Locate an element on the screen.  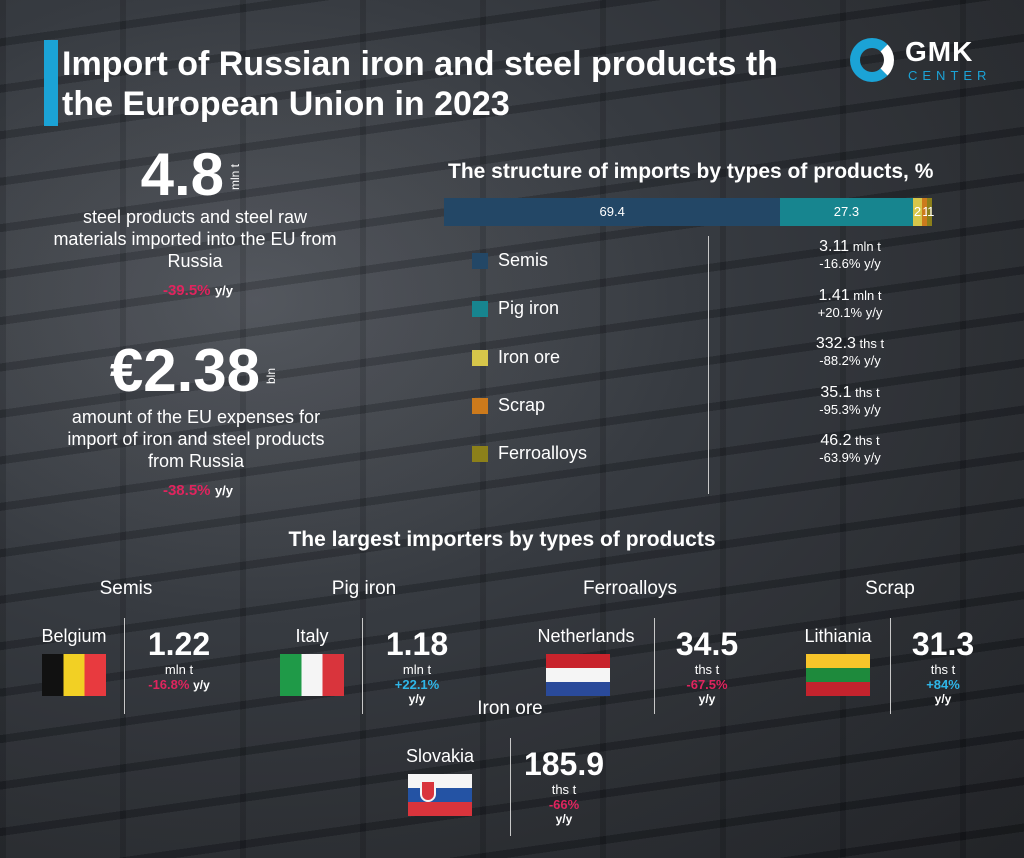
importer-category-scrap: Scrap is located at coordinates (890, 588).